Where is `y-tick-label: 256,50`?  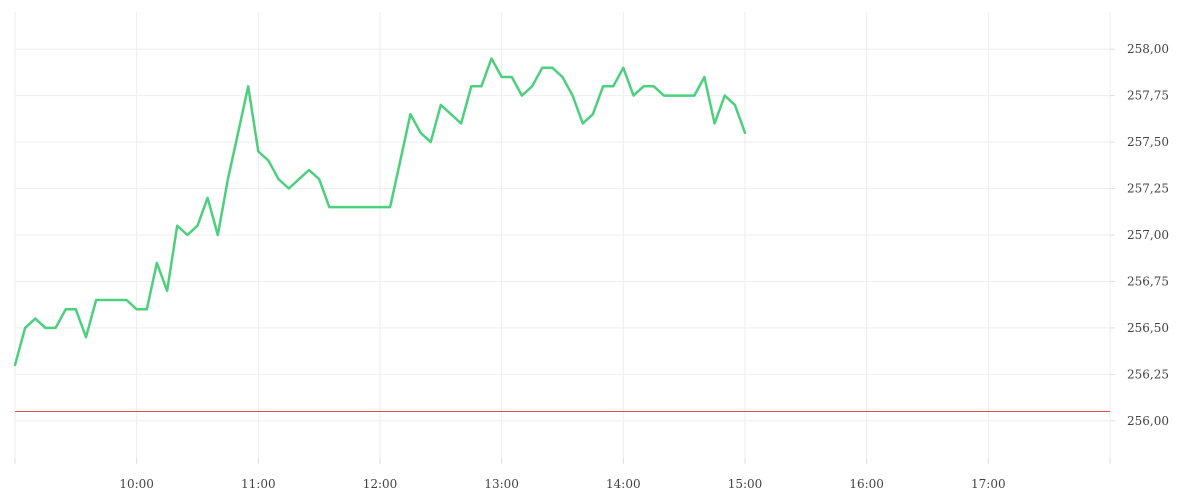 y-tick-label: 256,50 is located at coordinates (1148, 328).